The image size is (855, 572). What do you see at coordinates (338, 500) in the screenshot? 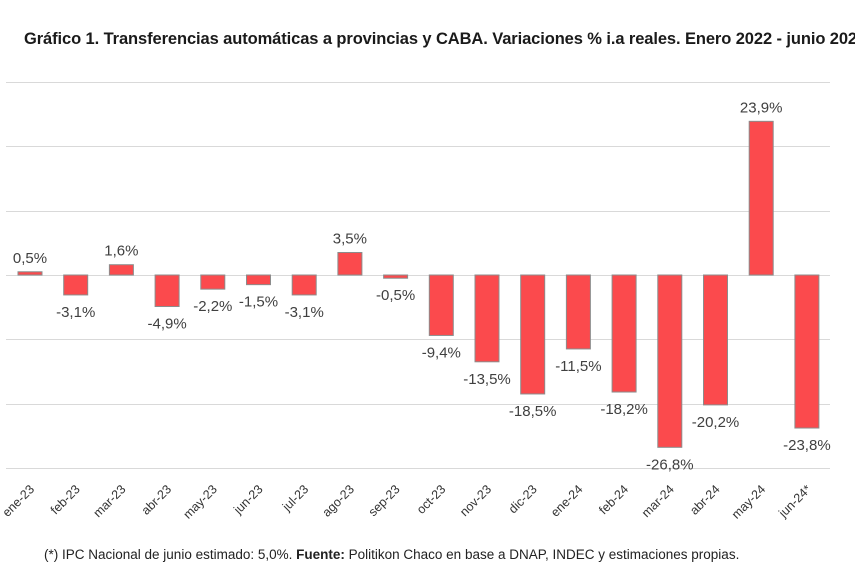
I see `x-tick-ago-23: ago-23` at bounding box center [338, 500].